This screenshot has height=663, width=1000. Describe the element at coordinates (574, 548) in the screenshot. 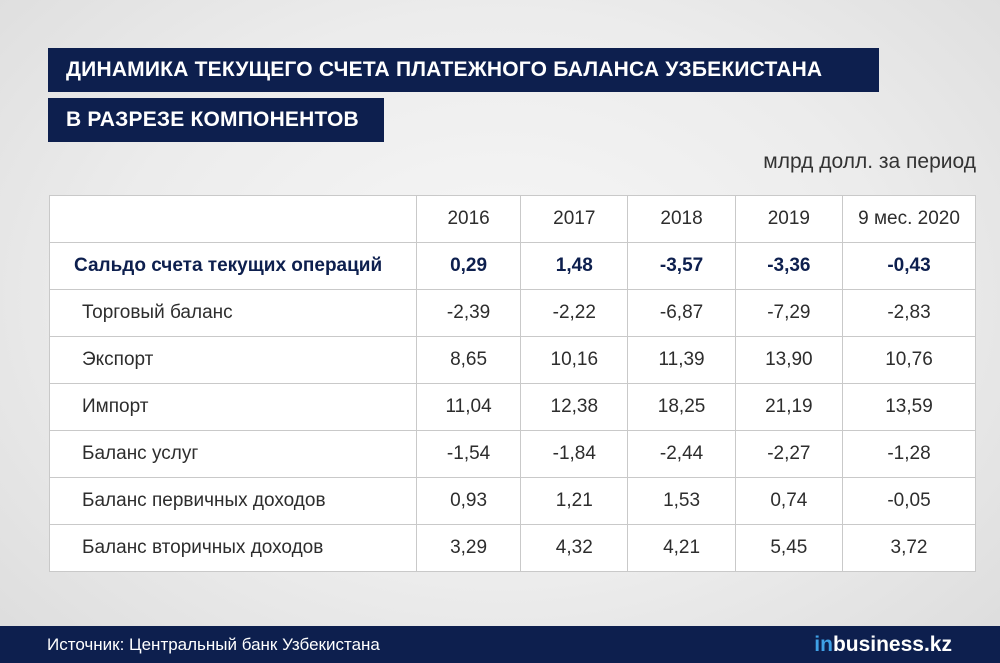

I see `table-cell: 4,32` at that location.